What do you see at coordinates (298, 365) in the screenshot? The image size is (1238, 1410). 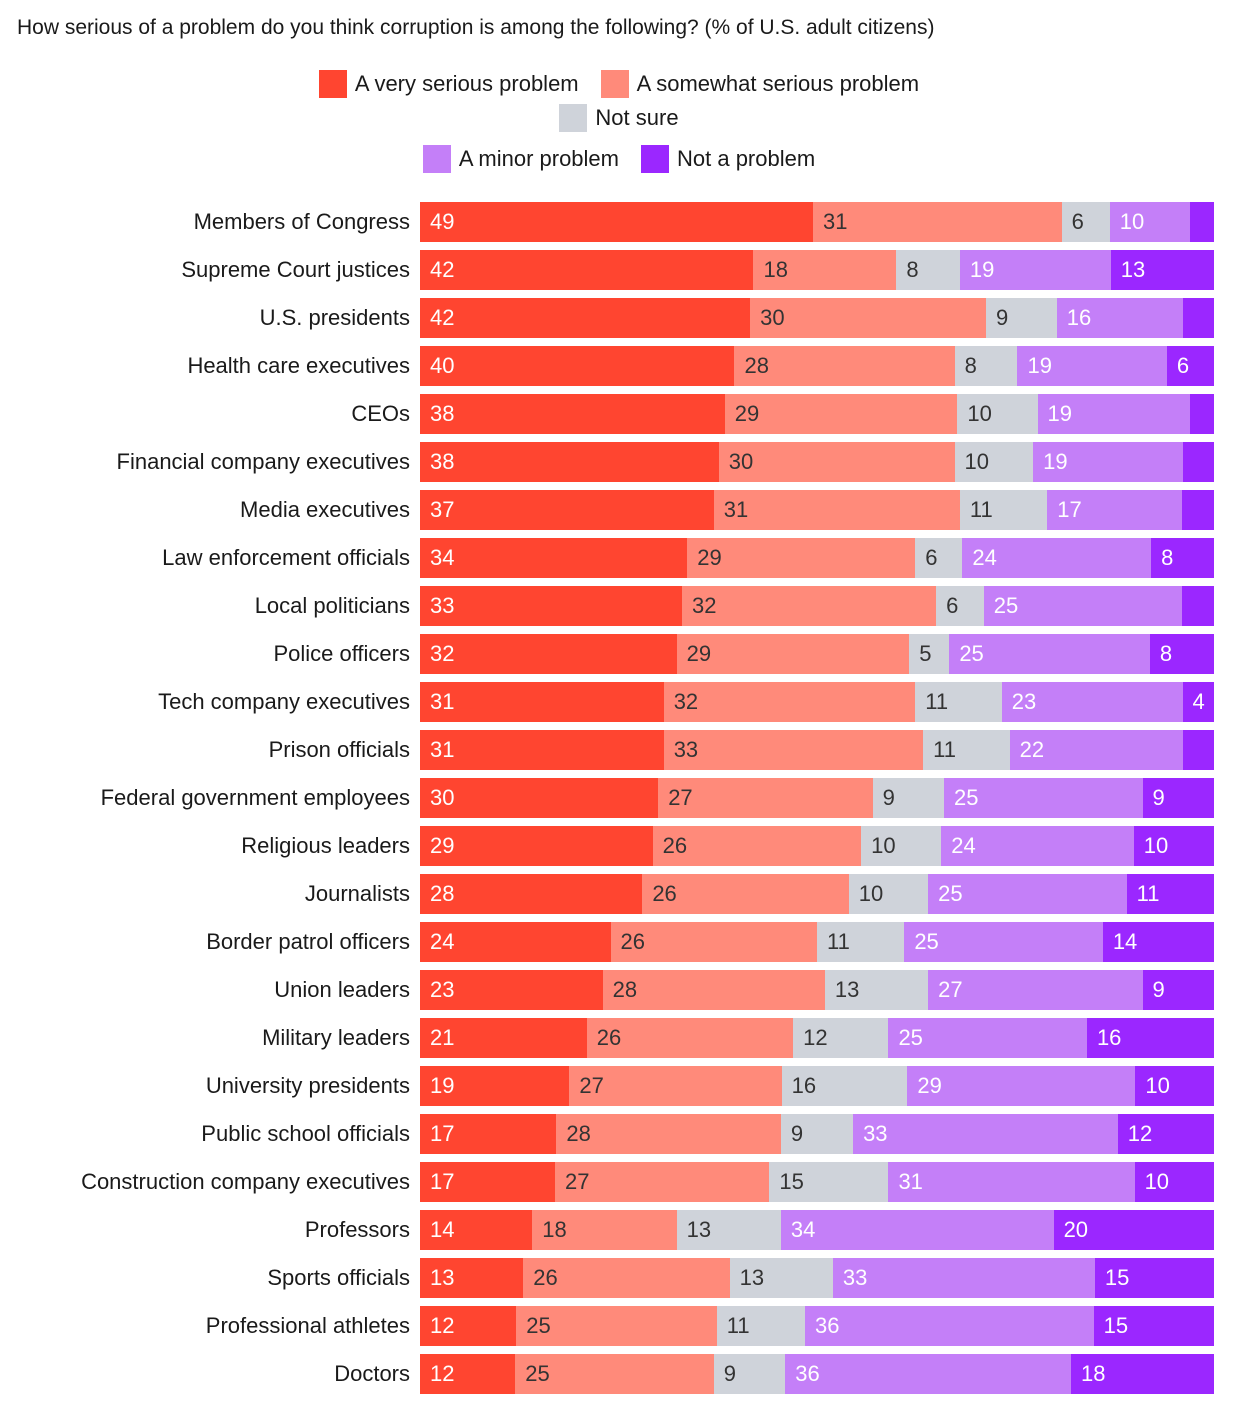 I see `category-label: Health care executives` at bounding box center [298, 365].